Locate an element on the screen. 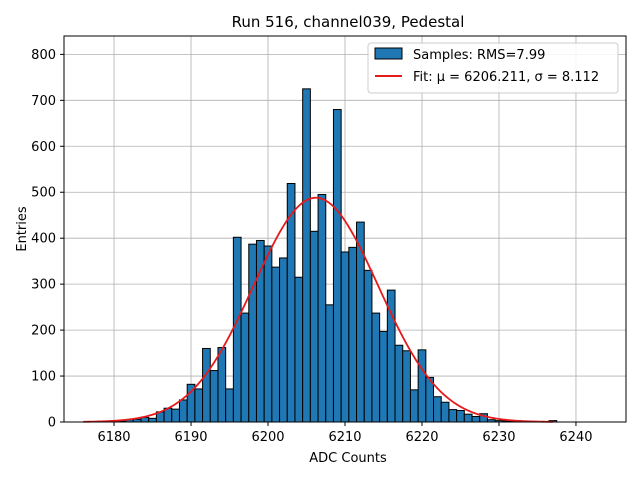  x-tick-label: 6220 is located at coordinates (421, 437).